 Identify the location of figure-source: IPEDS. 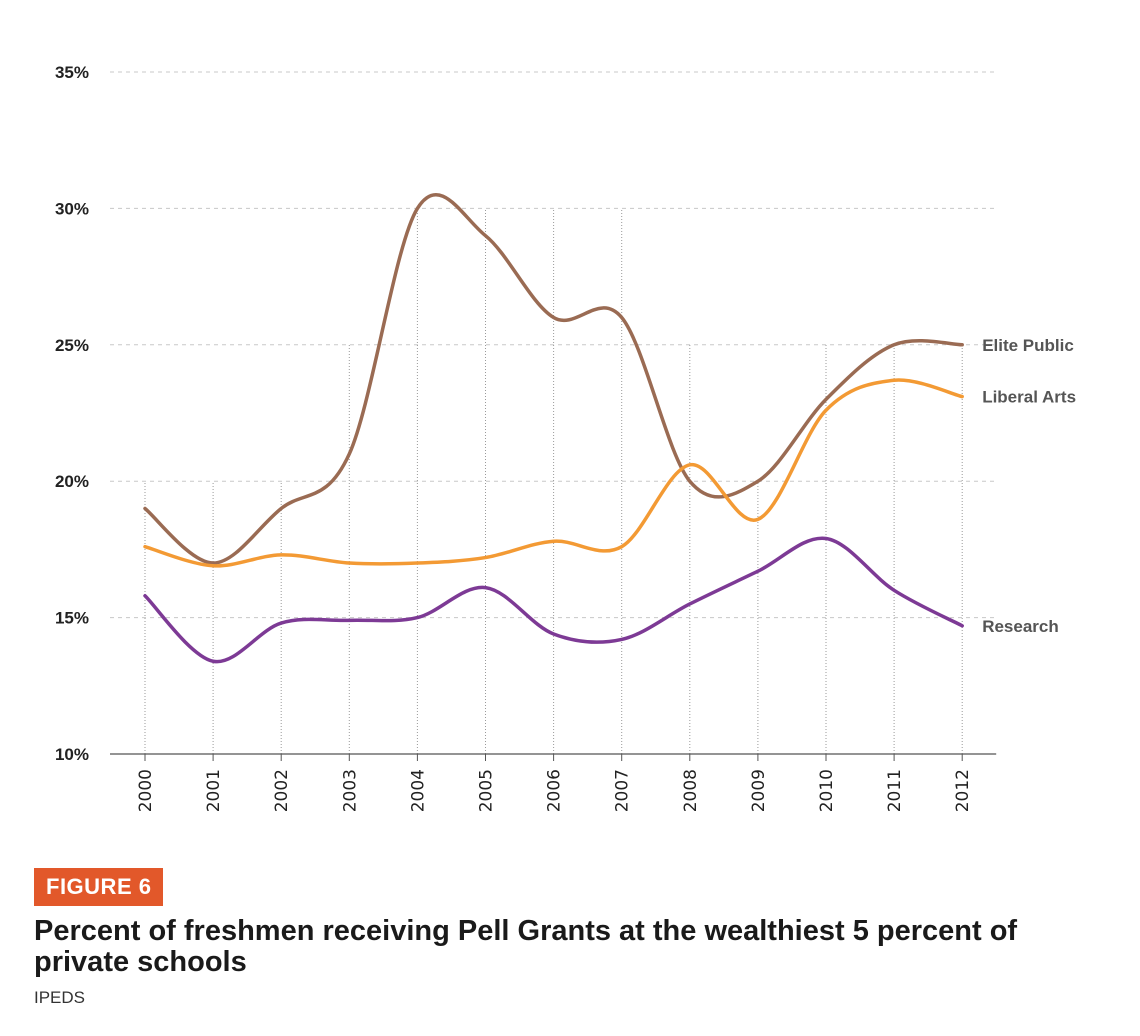
(60, 997).